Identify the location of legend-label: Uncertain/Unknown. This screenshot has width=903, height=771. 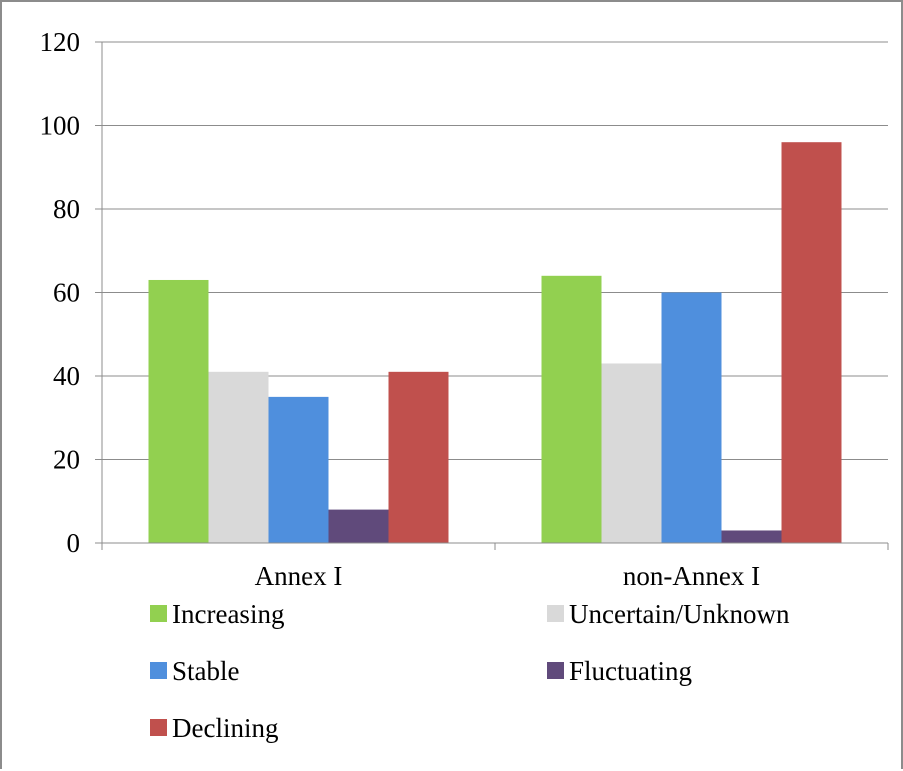
(679, 614).